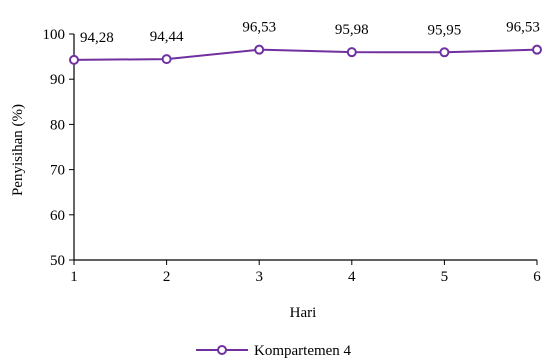 This screenshot has width=553, height=360. I want to click on x-tick-label: 5, so click(445, 277).